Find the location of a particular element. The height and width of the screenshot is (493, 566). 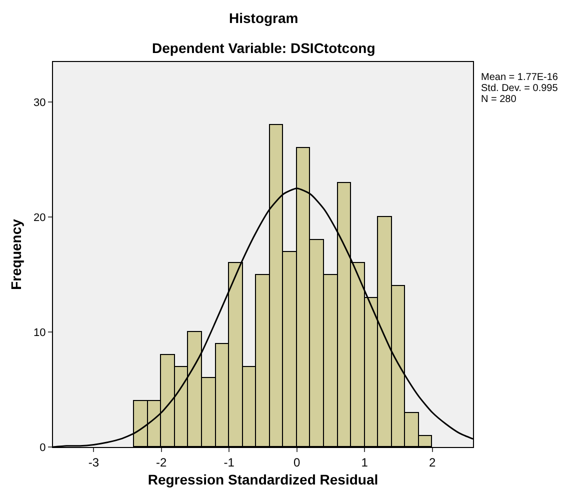

x-tick-label: 0 is located at coordinates (297, 462).